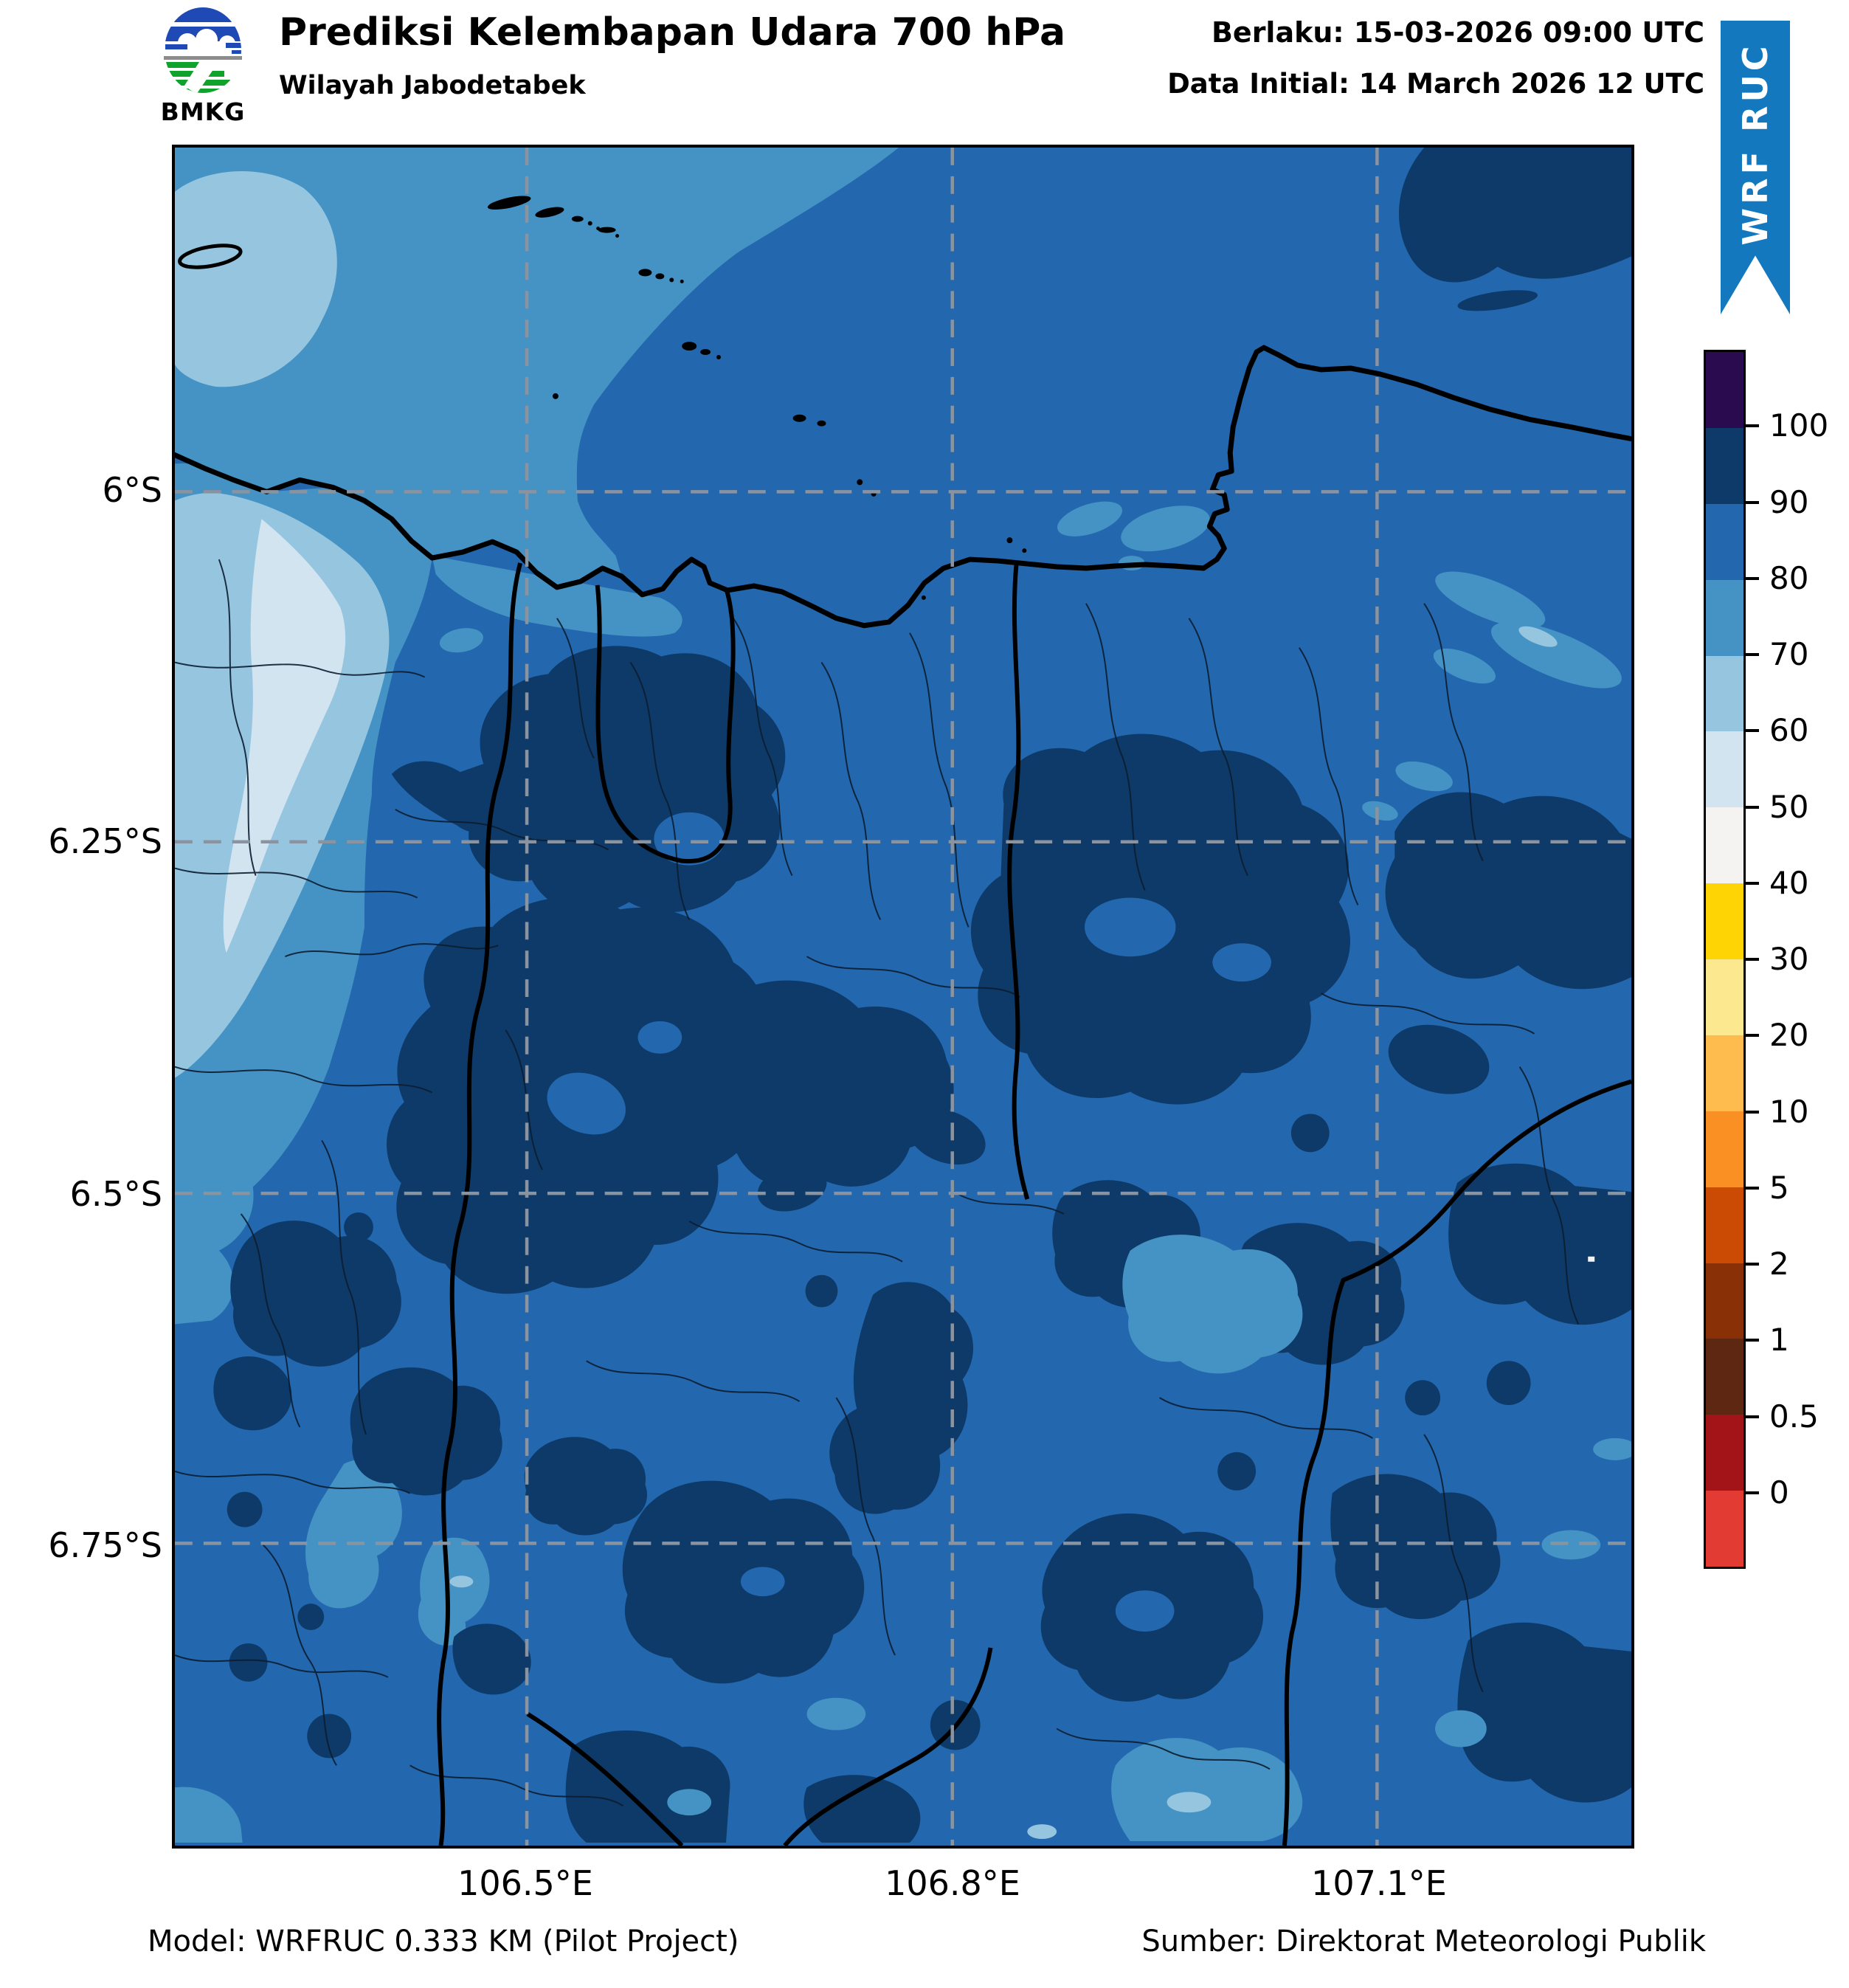  What do you see at coordinates (1789, 959) in the screenshot?
I see `colorbar-tick-label: 30` at bounding box center [1789, 959].